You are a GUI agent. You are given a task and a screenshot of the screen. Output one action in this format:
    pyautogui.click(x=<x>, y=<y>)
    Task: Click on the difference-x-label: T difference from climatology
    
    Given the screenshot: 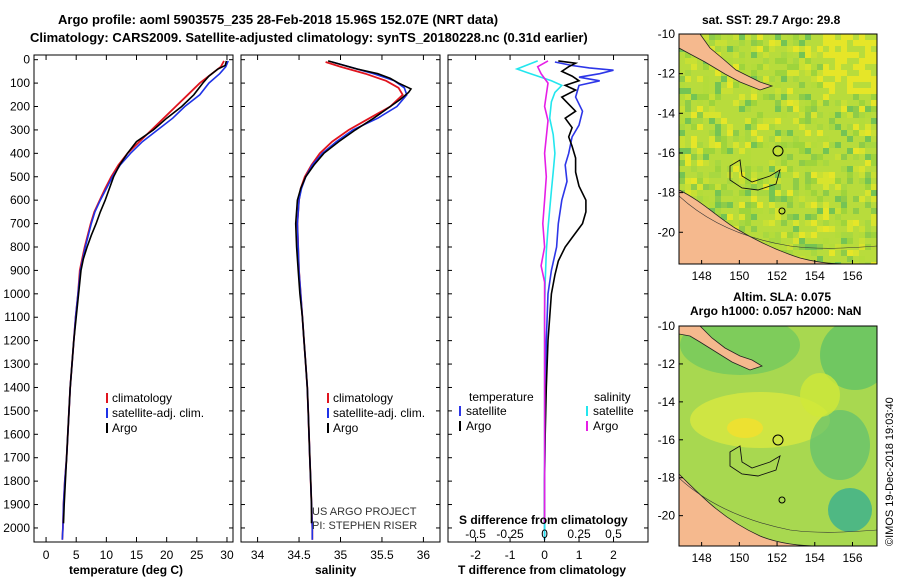 What is the action you would take?
    pyautogui.click(x=542, y=570)
    